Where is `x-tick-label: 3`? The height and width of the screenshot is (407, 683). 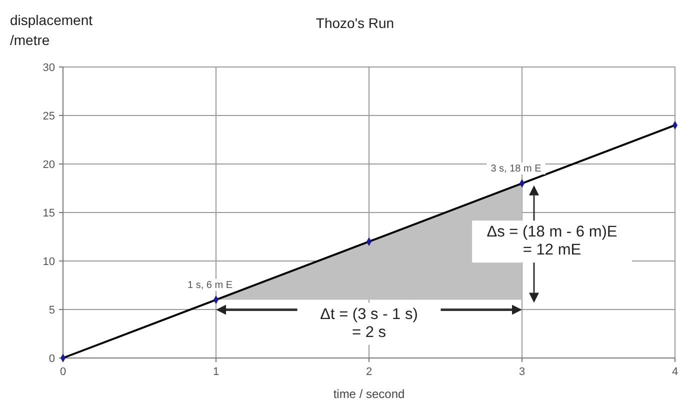
x-tick-label: 3 is located at coordinates (522, 372).